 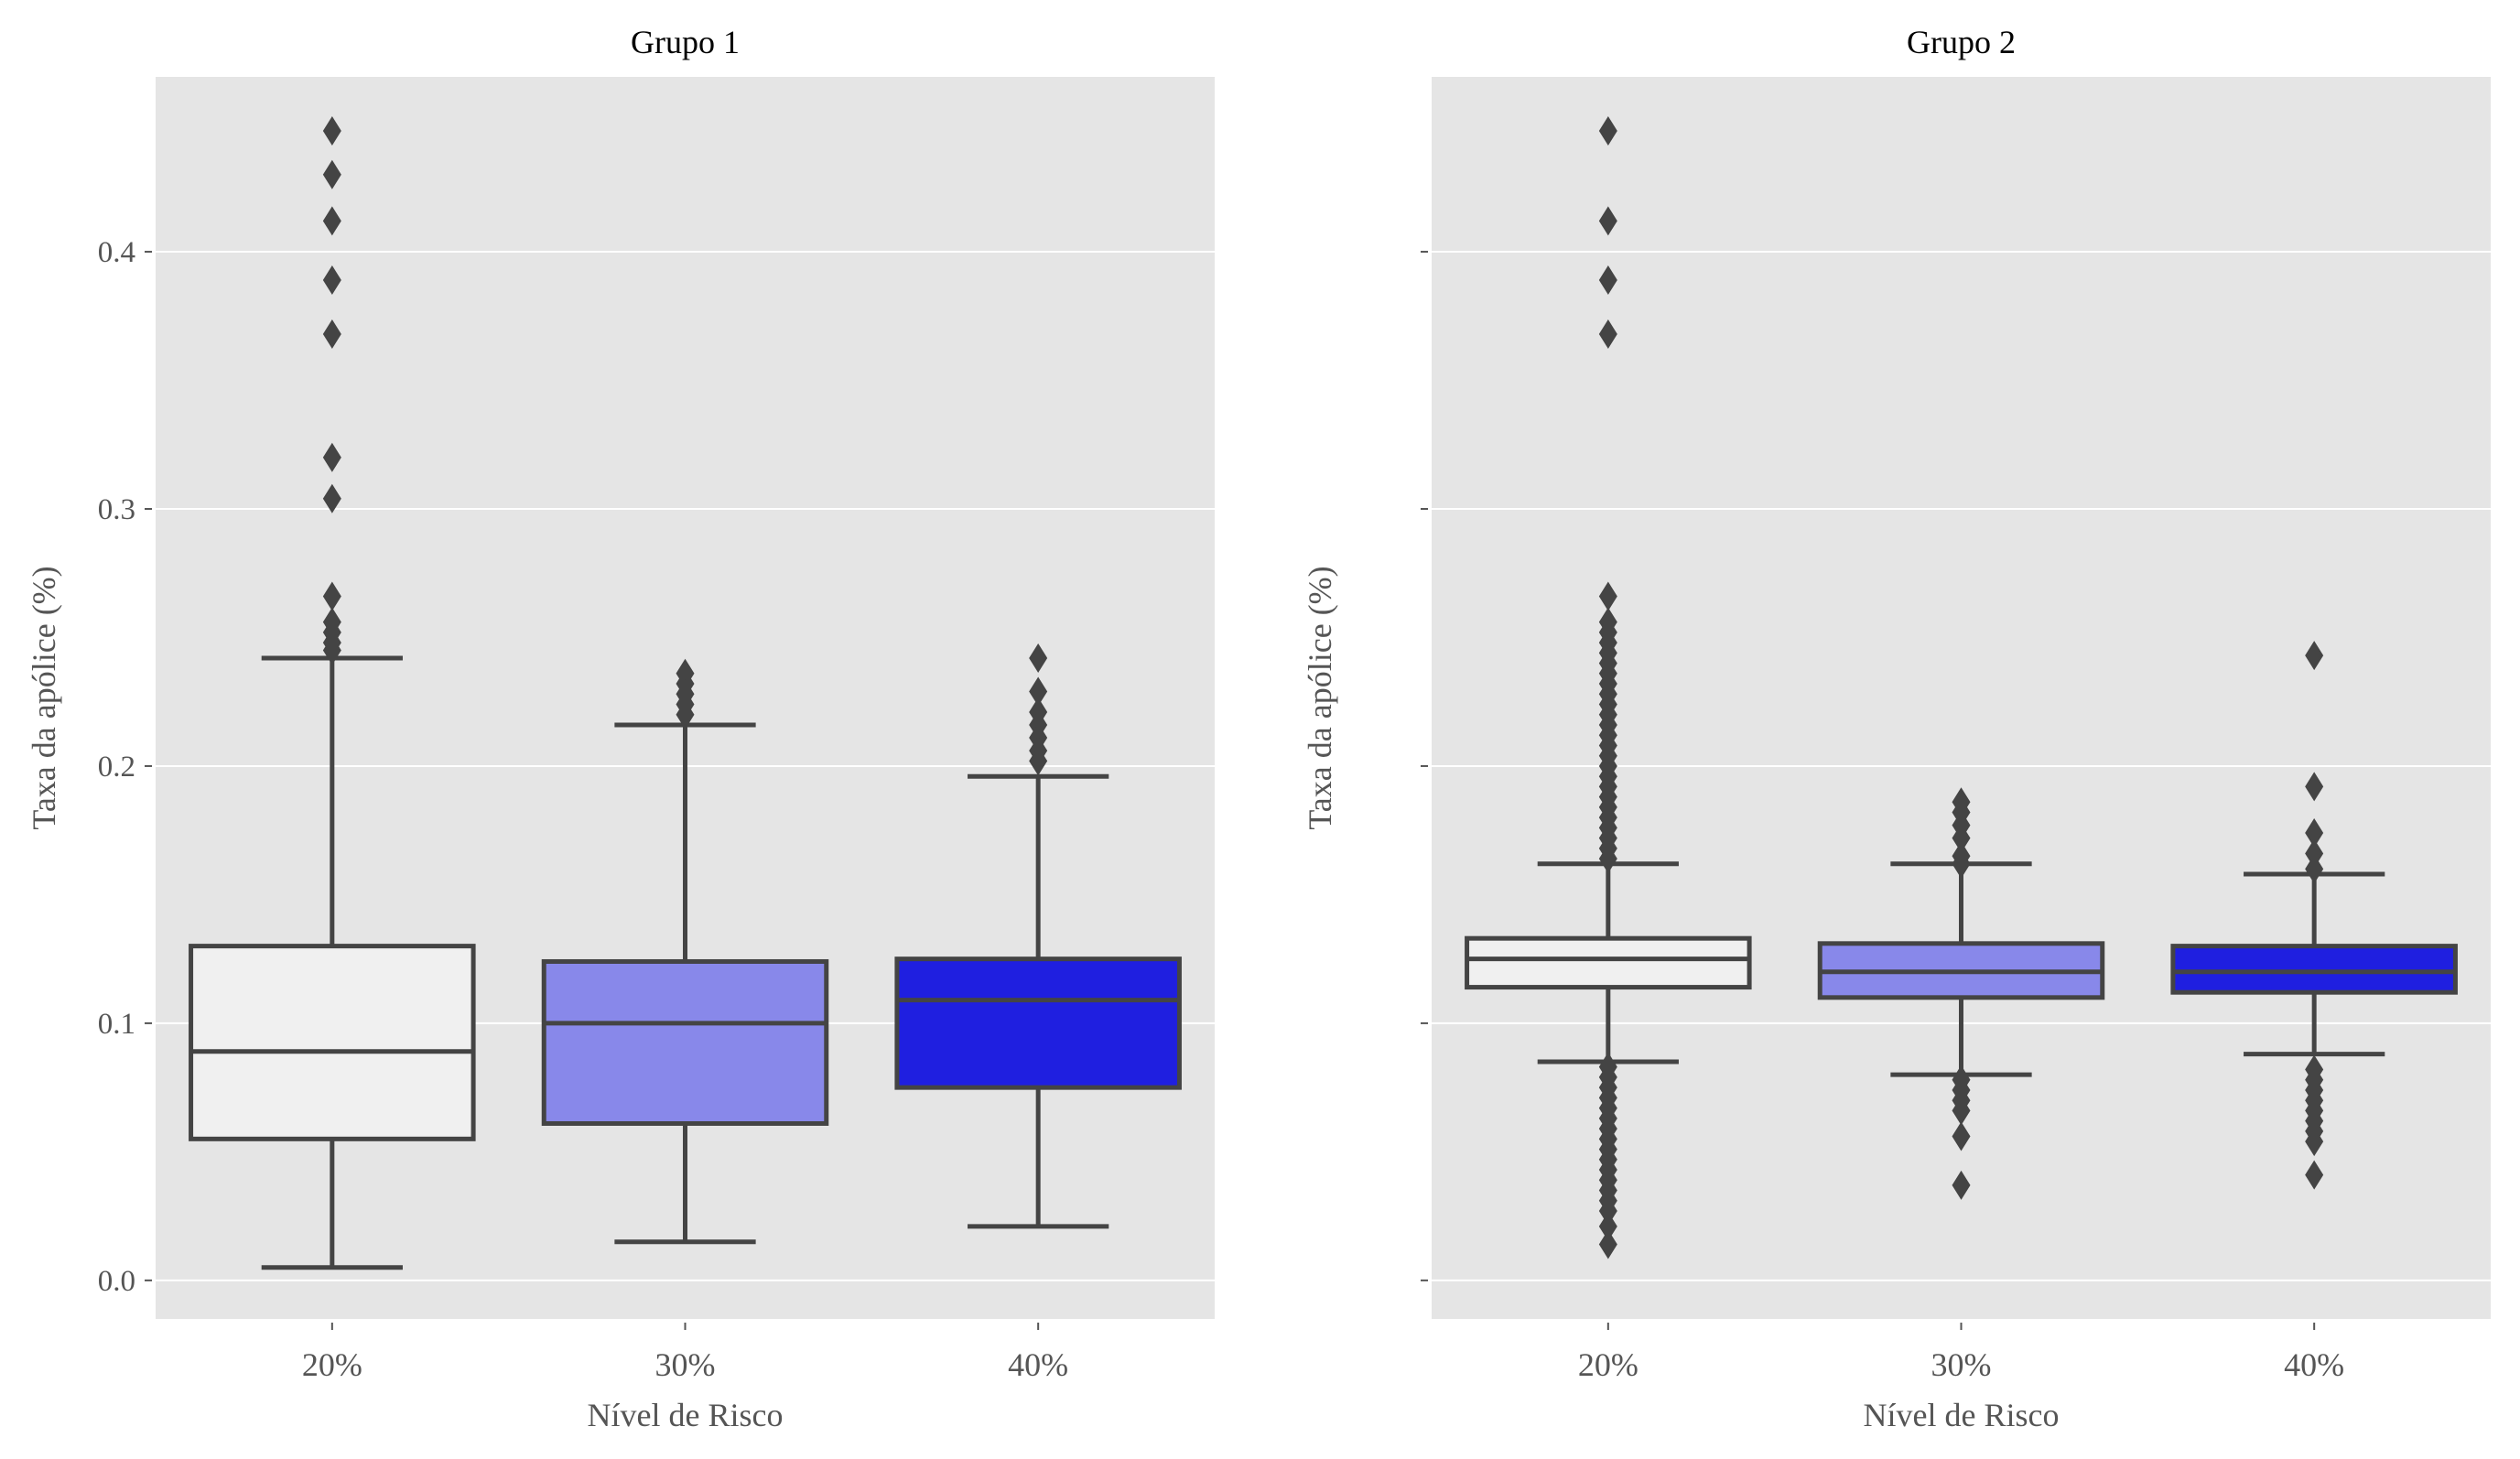 I want to click on y-tick-label: 0.0, so click(x=116, y=1281).